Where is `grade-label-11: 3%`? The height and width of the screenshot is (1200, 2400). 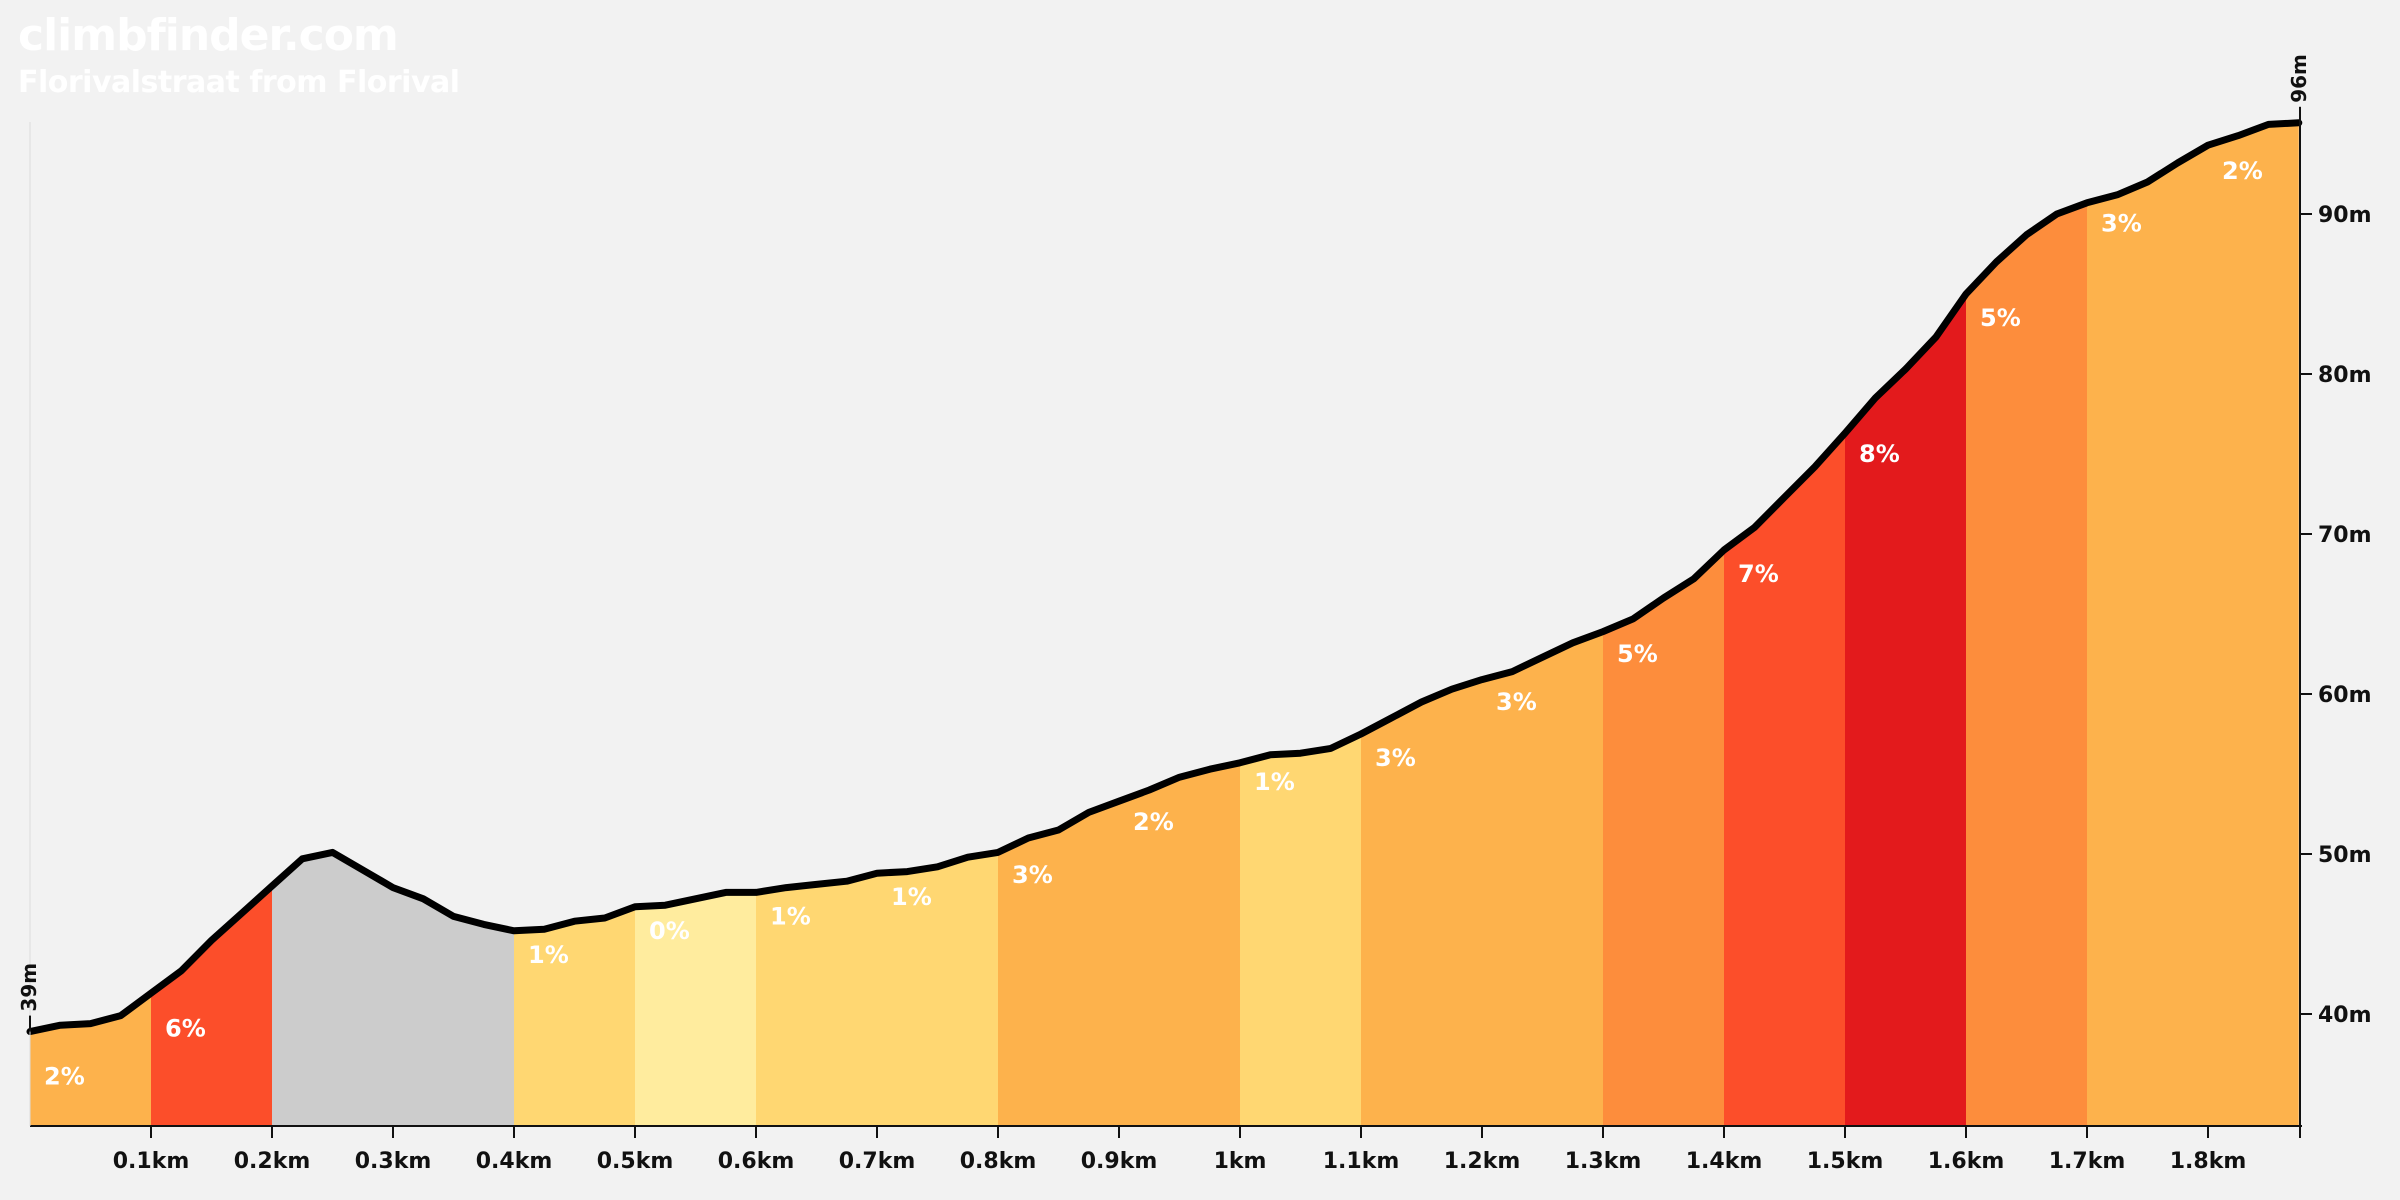
grade-label-11: 3% is located at coordinates (1516, 702).